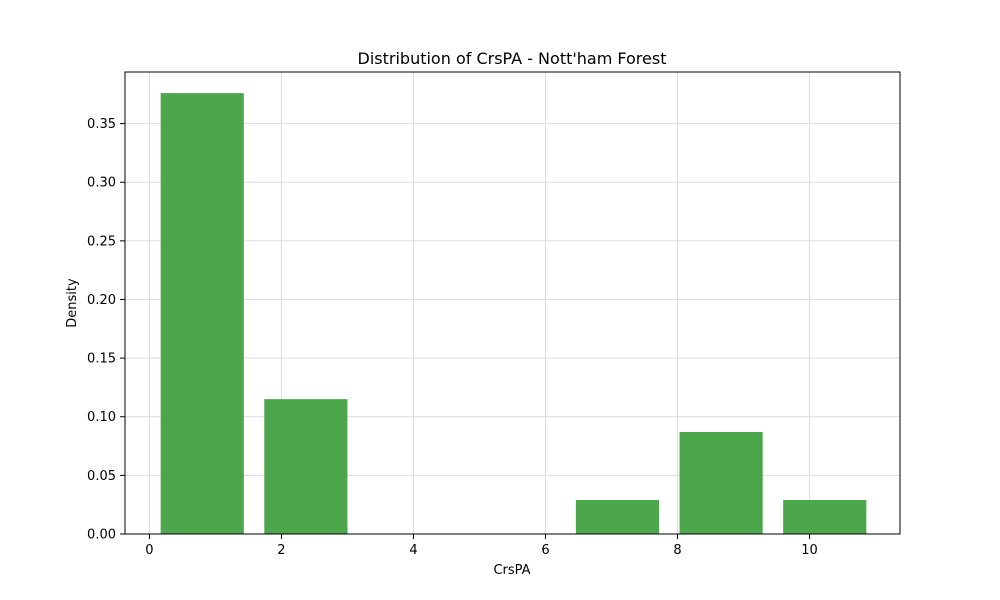 The height and width of the screenshot is (600, 1000). What do you see at coordinates (101, 241) in the screenshot?
I see `y-tick-label: 0.25` at bounding box center [101, 241].